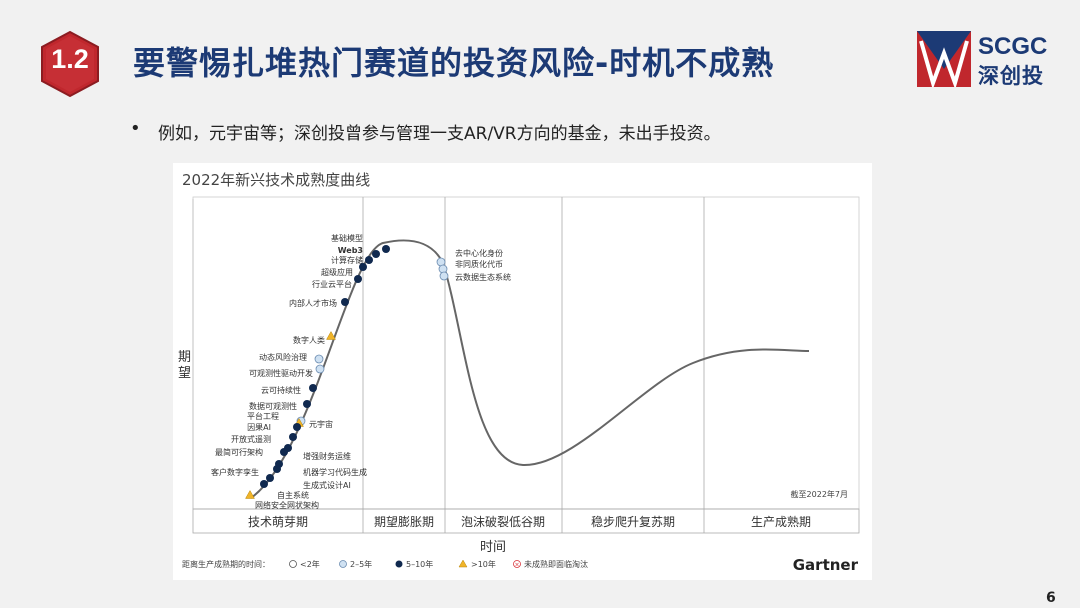 The height and width of the screenshot is (608, 1080). What do you see at coordinates (281, 390) in the screenshot?
I see `tech-label: 云可持续性` at bounding box center [281, 390].